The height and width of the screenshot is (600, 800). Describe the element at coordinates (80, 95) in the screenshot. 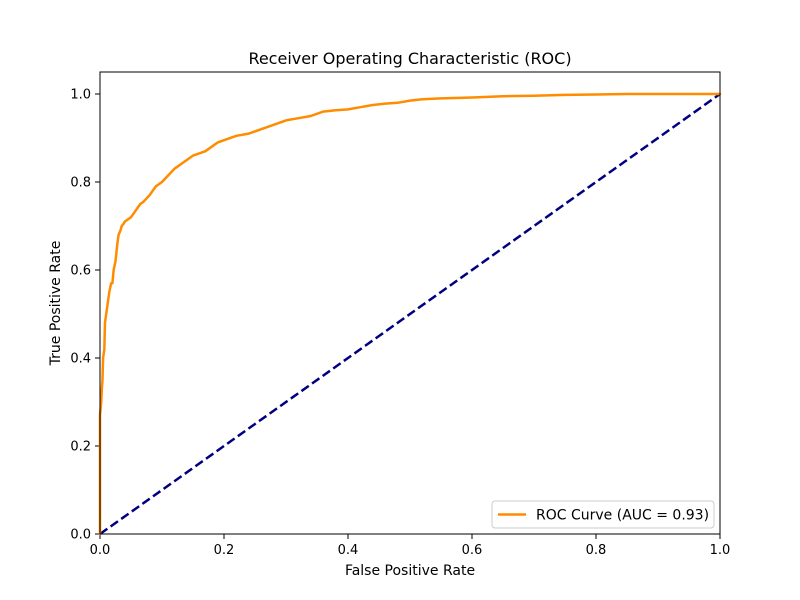

I see `y-tick-label: 1.0` at that location.